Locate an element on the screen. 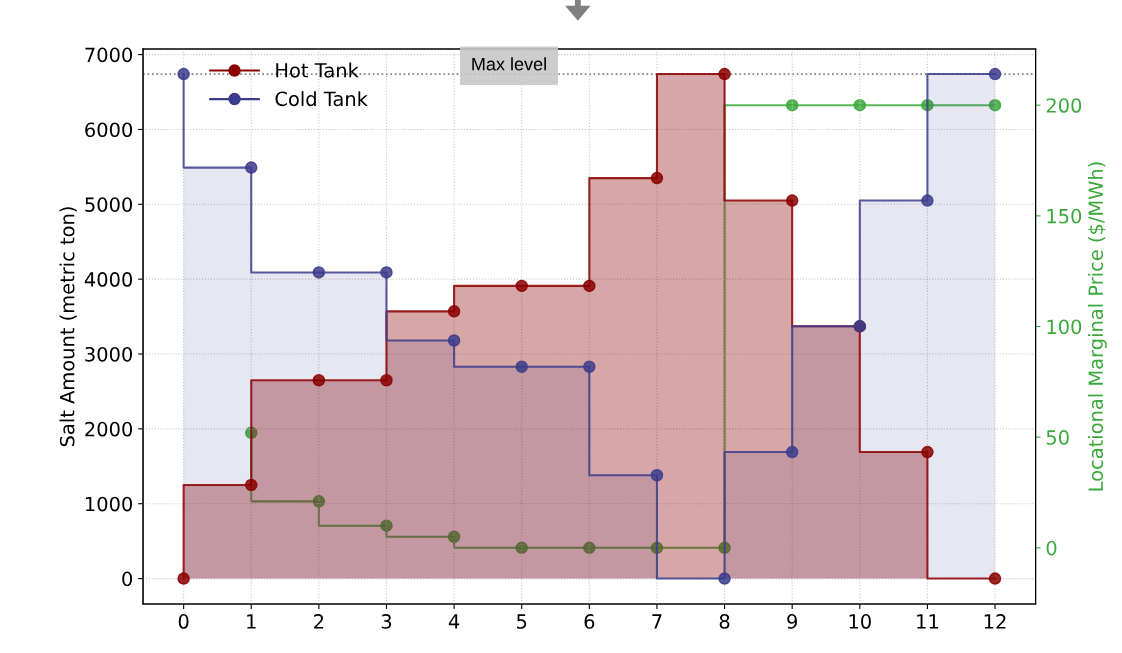 The width and height of the screenshot is (1122, 653). x-tick-label: 0 is located at coordinates (183, 621).